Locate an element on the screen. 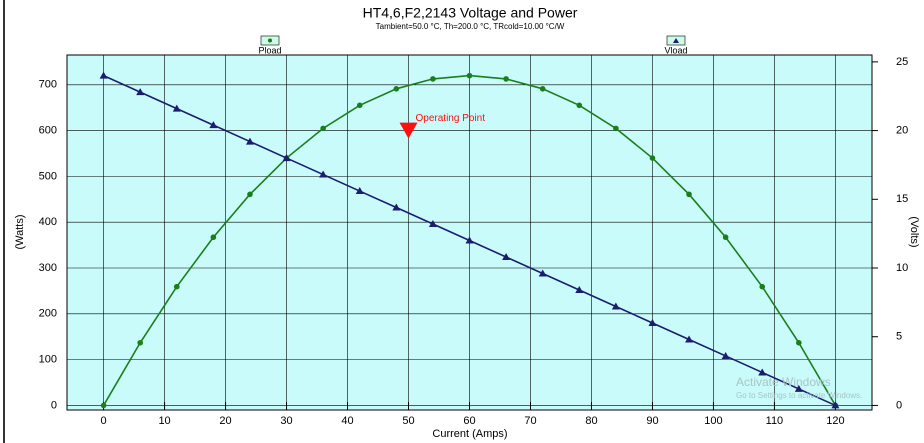 The width and height of the screenshot is (924, 443). x-tick-label: 40 is located at coordinates (347, 421).